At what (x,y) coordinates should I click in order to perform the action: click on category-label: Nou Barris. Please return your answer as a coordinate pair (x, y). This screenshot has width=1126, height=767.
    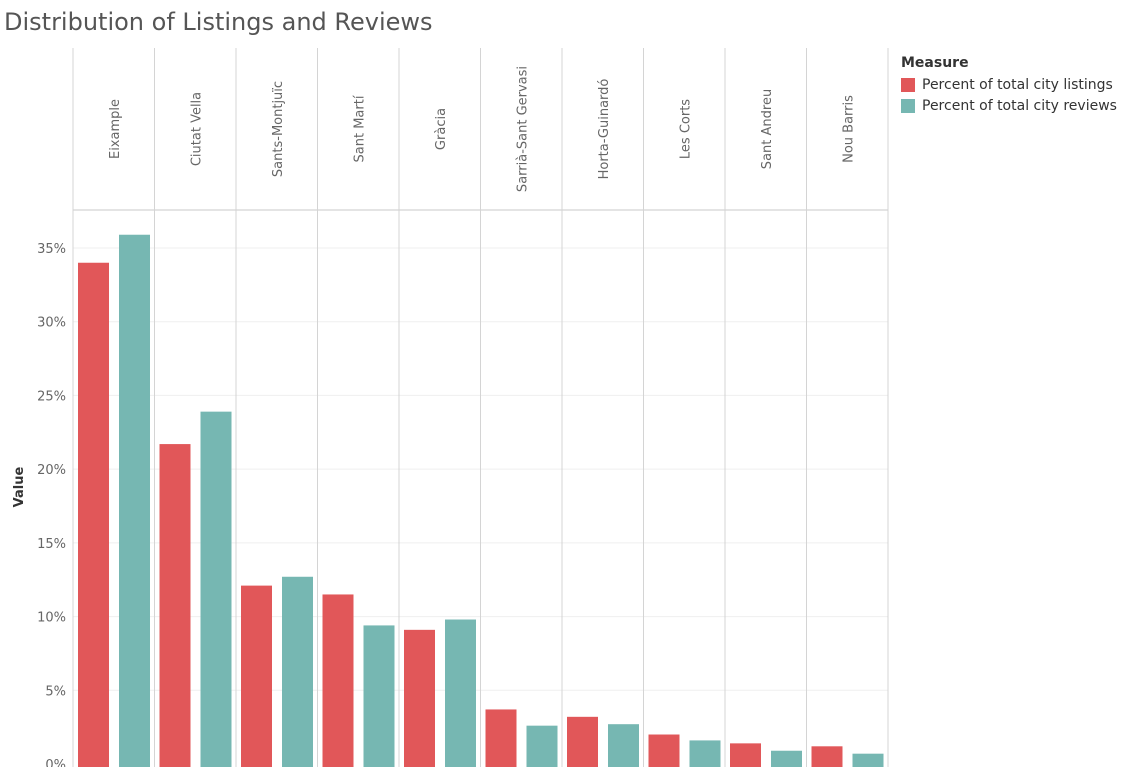
    Looking at the image, I should click on (848, 129).